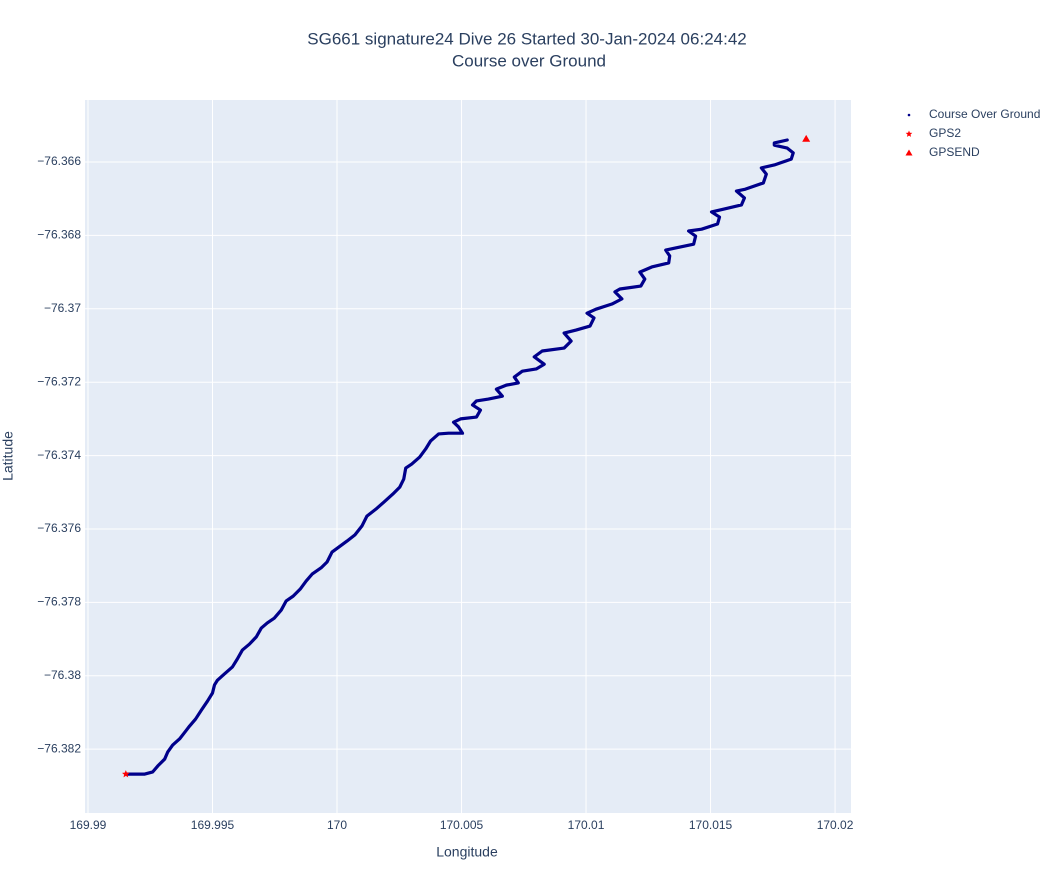  Describe the element at coordinates (835, 825) in the screenshot. I see `x-tick-label: 170.02` at that location.